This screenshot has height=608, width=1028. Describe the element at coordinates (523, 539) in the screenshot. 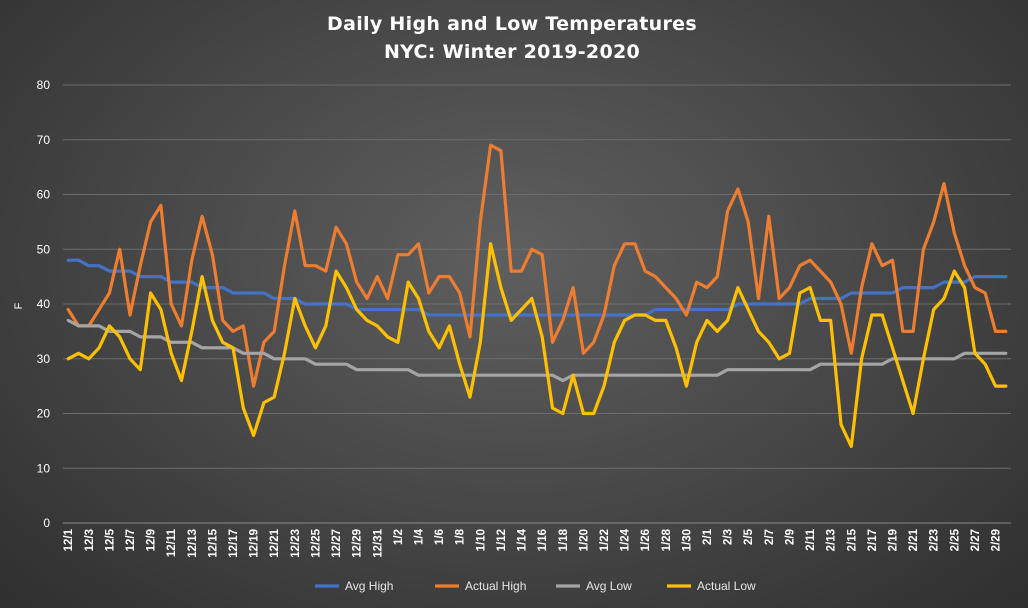

I see `x-tick-label: 1/14` at that location.